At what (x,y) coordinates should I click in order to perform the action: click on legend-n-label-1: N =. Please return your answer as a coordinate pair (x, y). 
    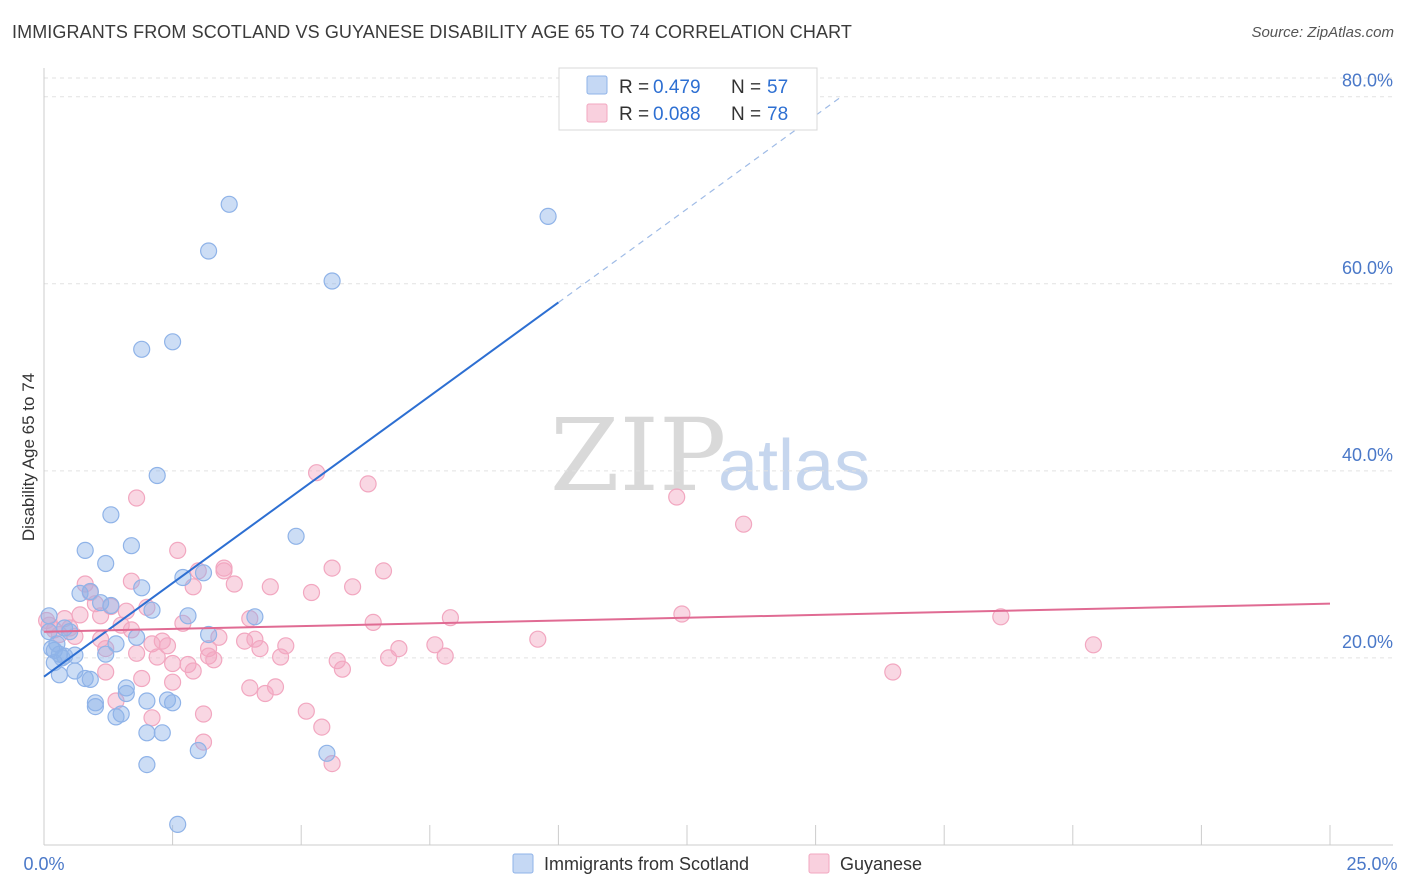
    Looking at the image, I should click on (746, 87).